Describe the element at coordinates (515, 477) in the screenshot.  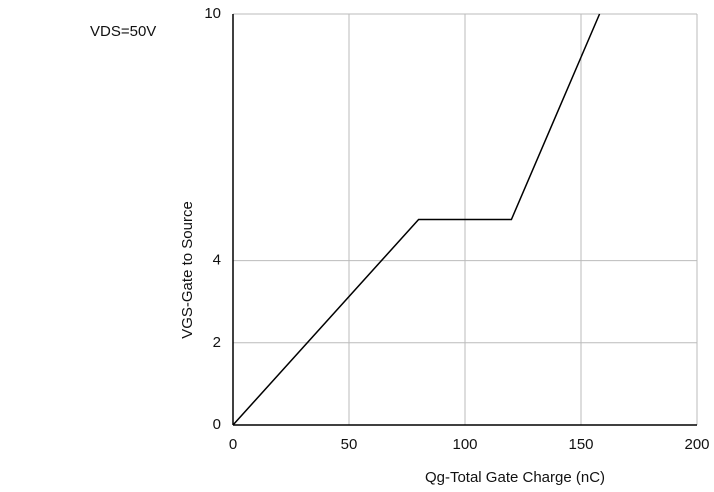
I see `x-axis-label: Qg-Total Gate Charge (nC)` at that location.